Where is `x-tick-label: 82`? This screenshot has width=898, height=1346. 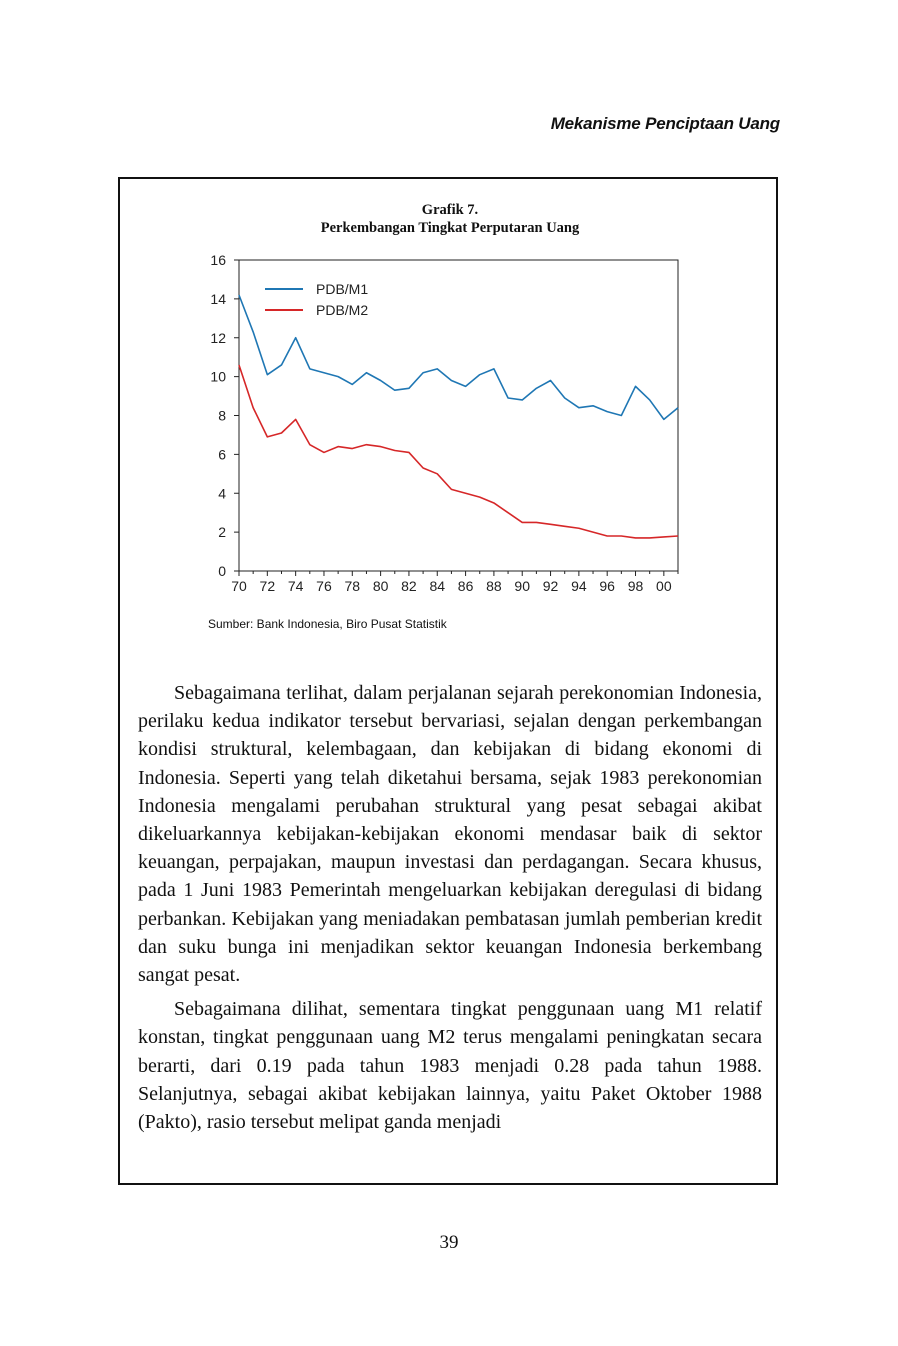
x-tick-label: 82 is located at coordinates (409, 586).